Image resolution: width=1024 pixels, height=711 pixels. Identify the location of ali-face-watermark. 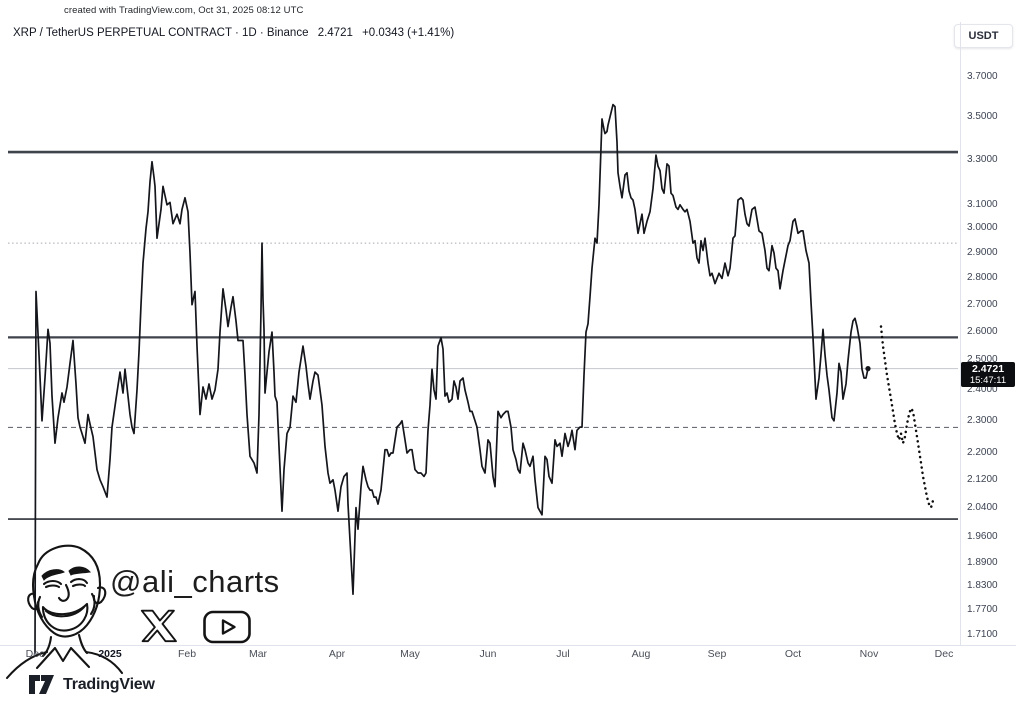
(64, 612).